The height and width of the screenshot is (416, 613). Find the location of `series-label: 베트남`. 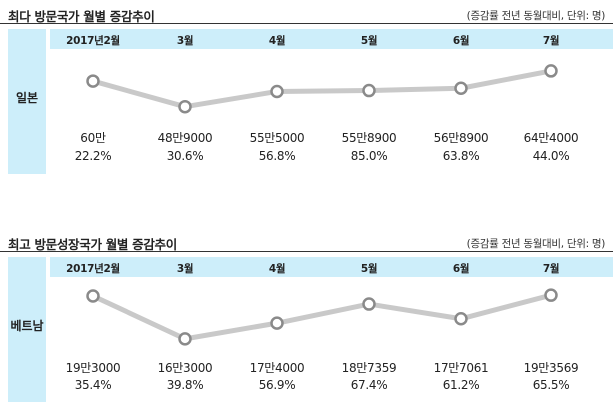

series-label: 베트남 is located at coordinates (27, 326).